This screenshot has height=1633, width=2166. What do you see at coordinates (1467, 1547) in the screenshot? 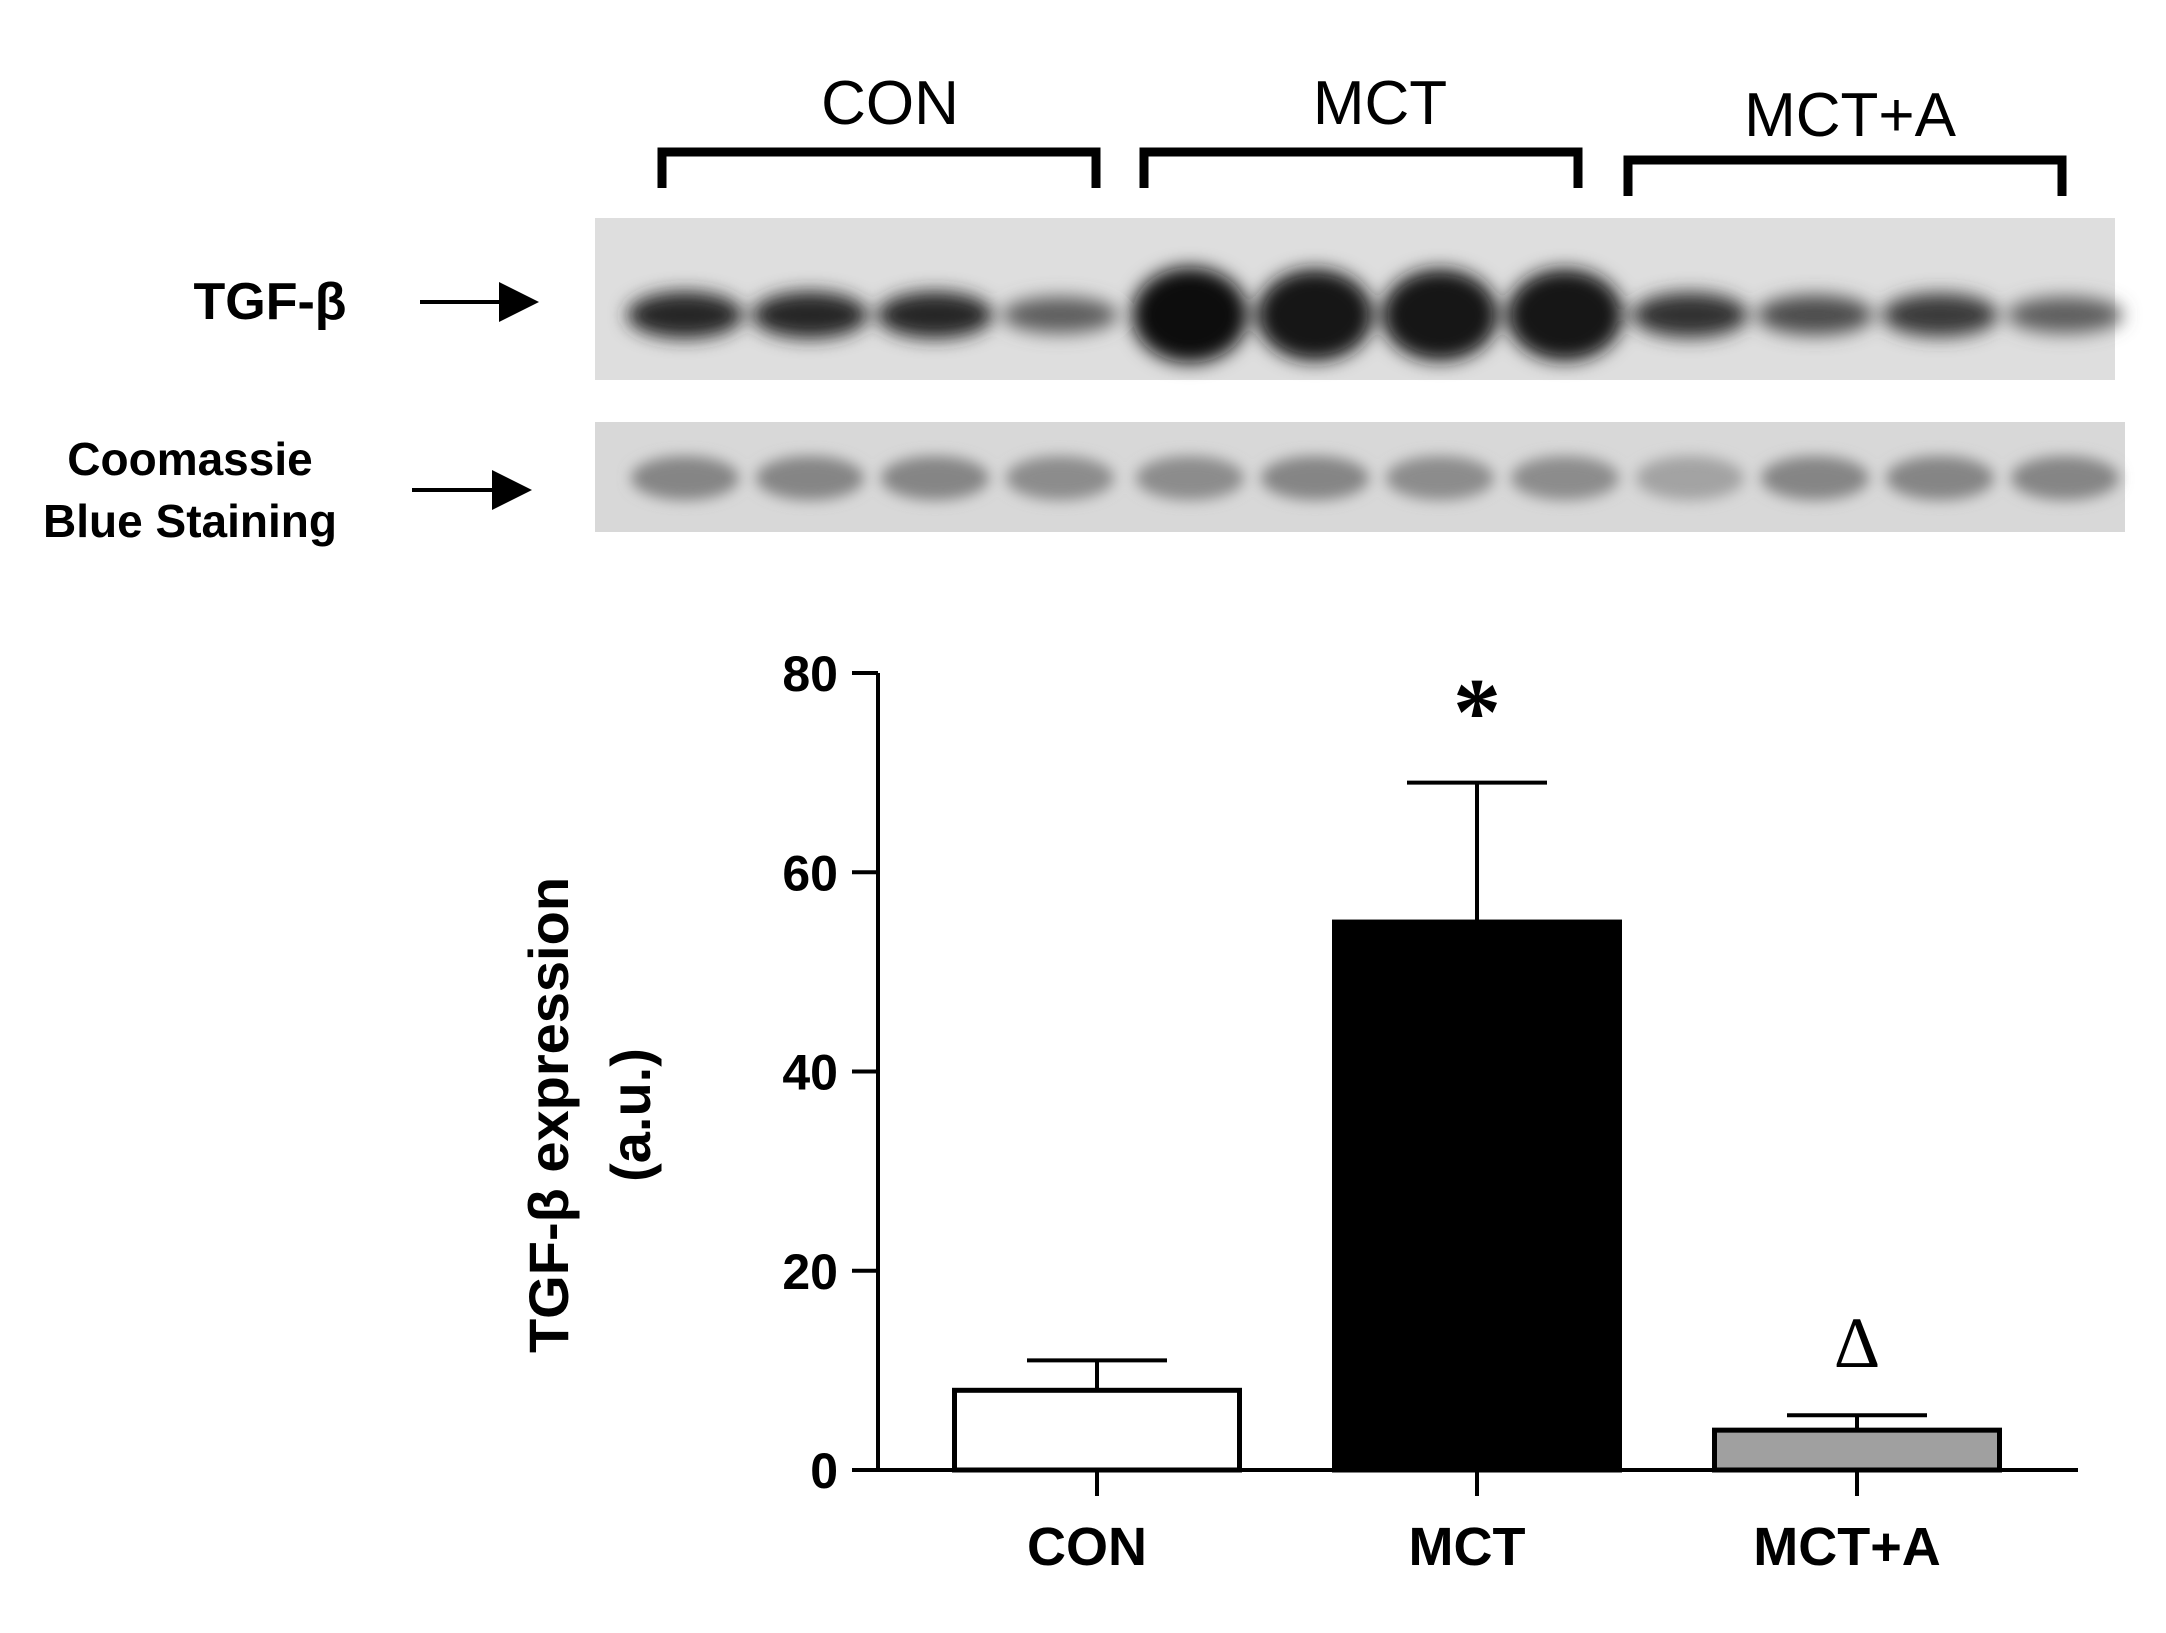
I see `x-tick-label: MCT` at bounding box center [1467, 1547].